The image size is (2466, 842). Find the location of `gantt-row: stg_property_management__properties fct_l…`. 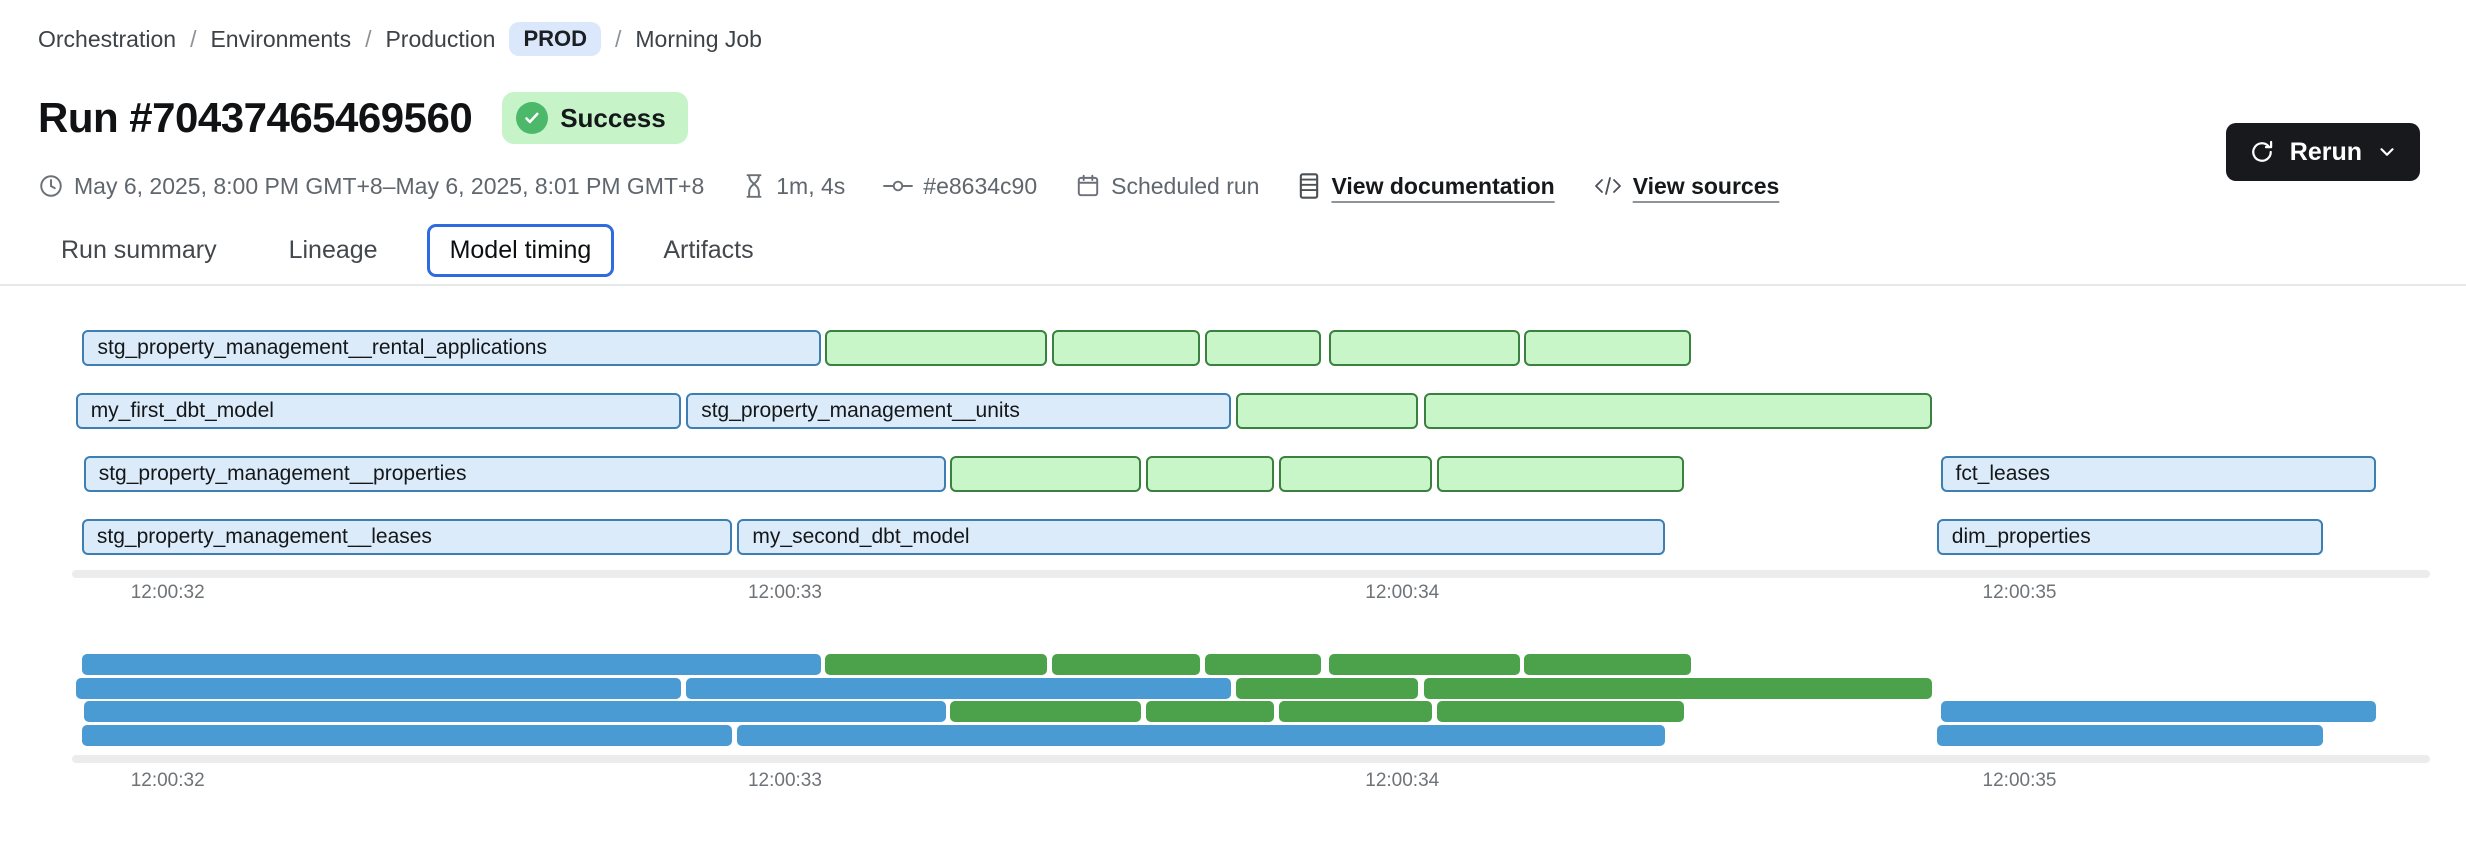

gantt-row: stg_property_management__properties fct_l… is located at coordinates (1251, 474).